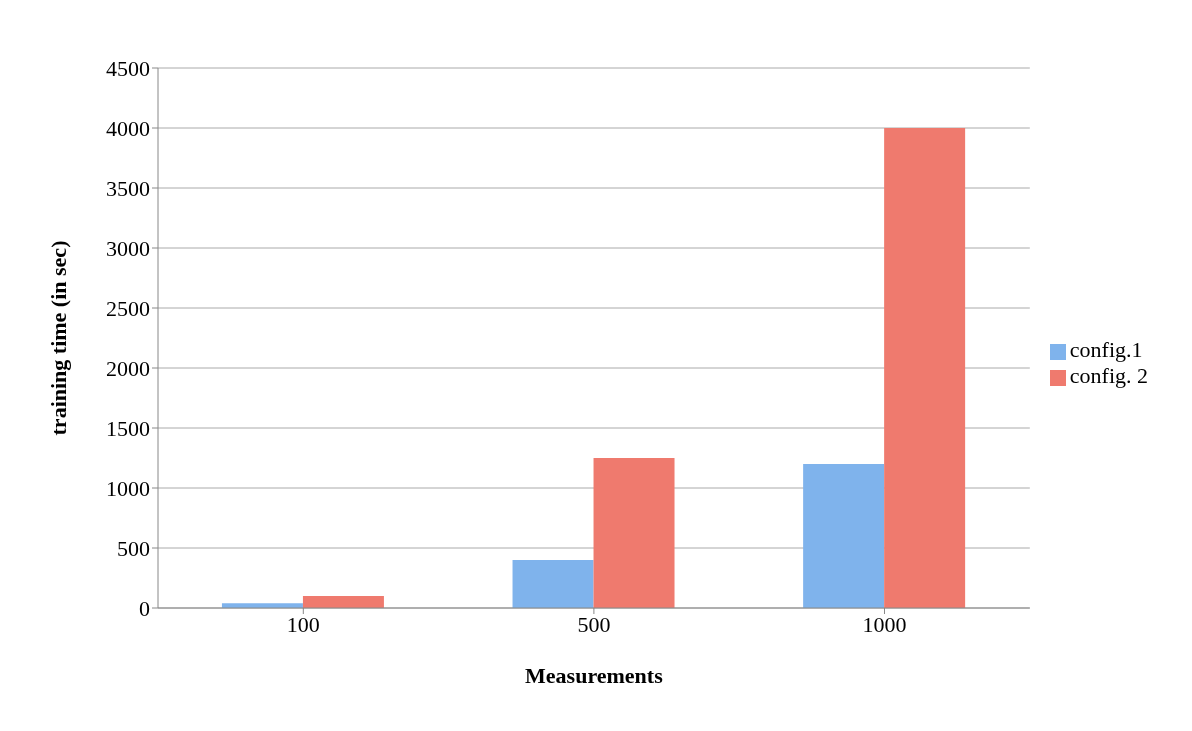  What do you see at coordinates (1108, 375) in the screenshot?
I see `legend-label: config. 2` at bounding box center [1108, 375].